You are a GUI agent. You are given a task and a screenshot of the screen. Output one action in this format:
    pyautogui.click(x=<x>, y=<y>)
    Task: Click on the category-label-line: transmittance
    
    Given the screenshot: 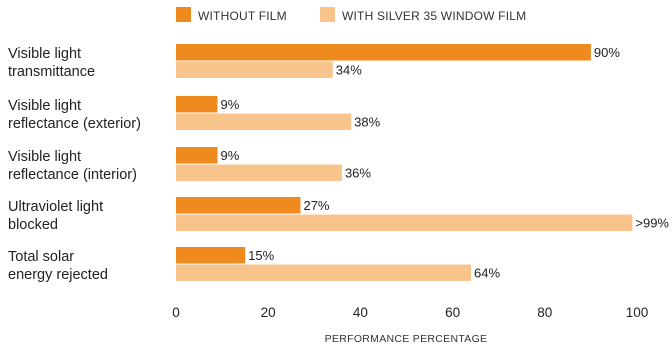 What is the action you would take?
    pyautogui.click(x=51, y=72)
    